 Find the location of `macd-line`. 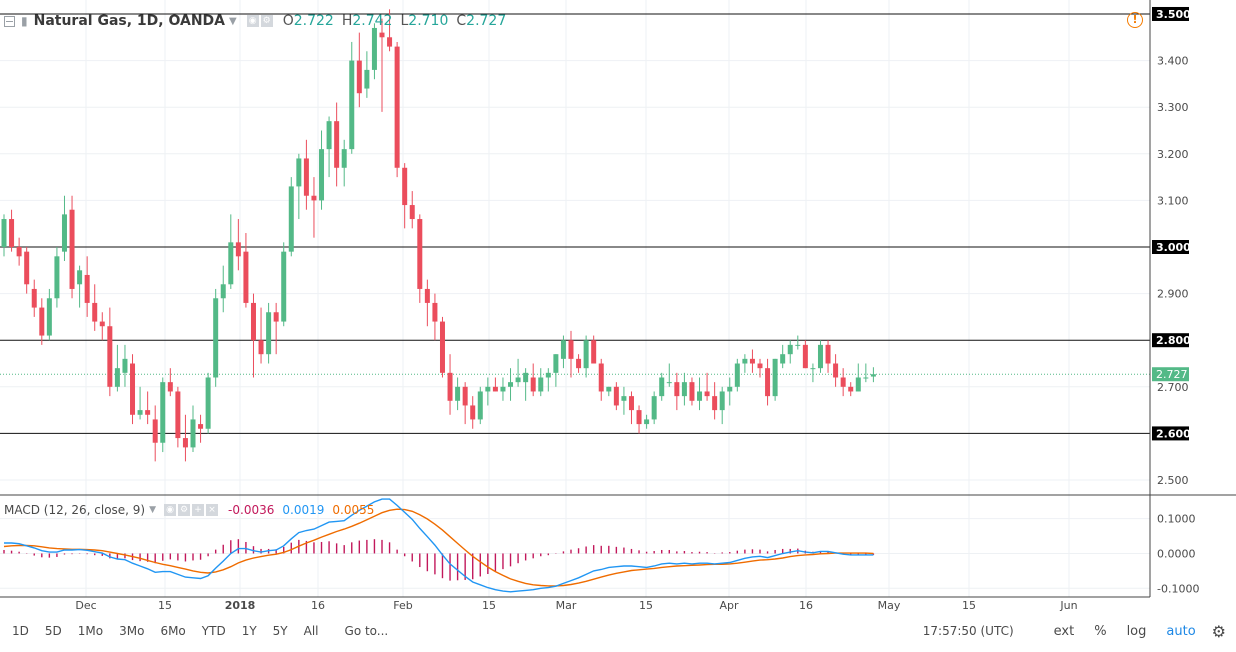

macd-line is located at coordinates (439, 545).